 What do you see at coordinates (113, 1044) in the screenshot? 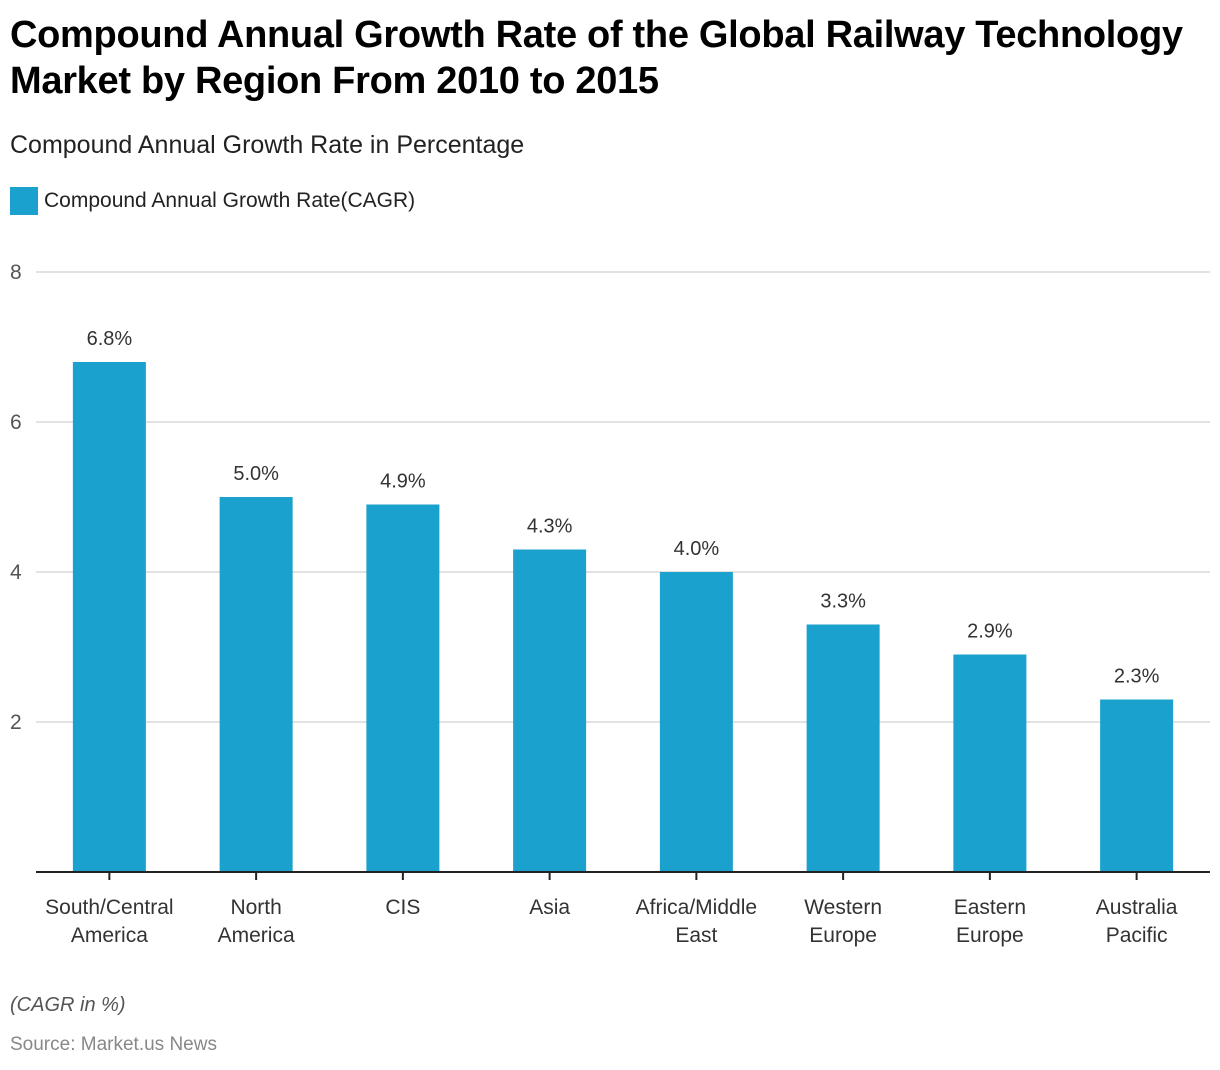
I see `source-text: Source: Market.us News` at bounding box center [113, 1044].